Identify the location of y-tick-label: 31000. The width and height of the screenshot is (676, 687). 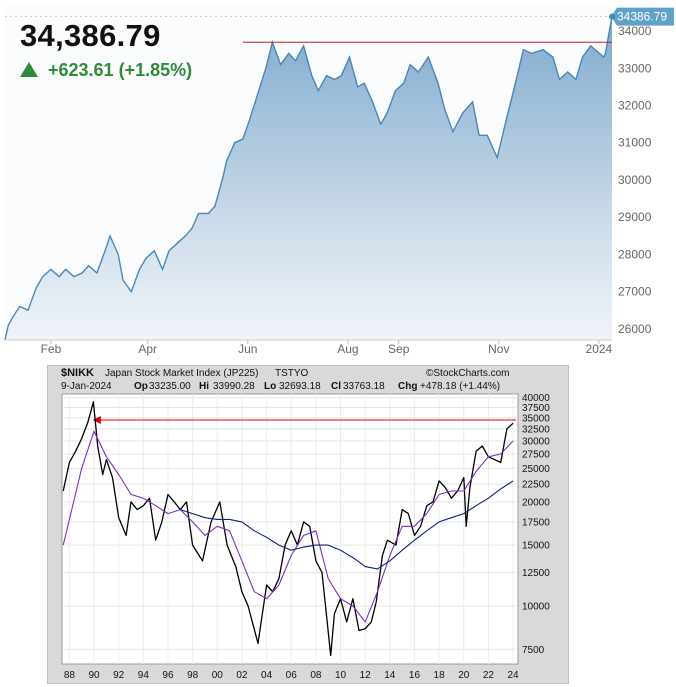
(635, 143).